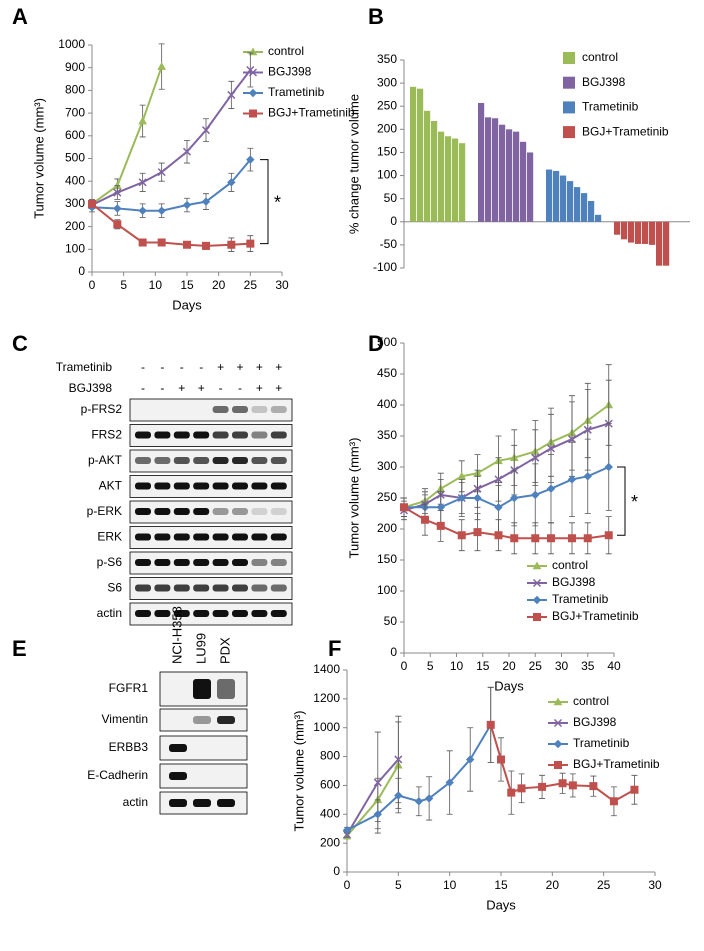 The image size is (704, 951). Describe the element at coordinates (387, 105) in the screenshot. I see `y-tick-label: 250` at that location.